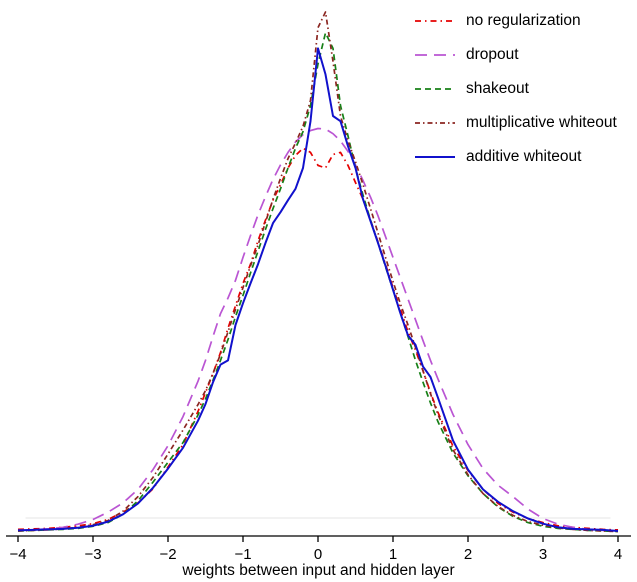 This screenshot has width=637, height=582. I want to click on legend-label: no regularization, so click(523, 20).